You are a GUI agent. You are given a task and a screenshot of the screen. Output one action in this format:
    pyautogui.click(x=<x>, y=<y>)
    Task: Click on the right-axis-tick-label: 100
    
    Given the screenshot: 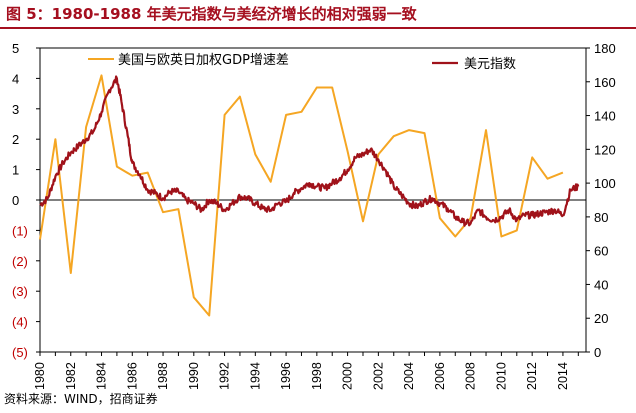 What is the action you would take?
    pyautogui.click(x=605, y=183)
    